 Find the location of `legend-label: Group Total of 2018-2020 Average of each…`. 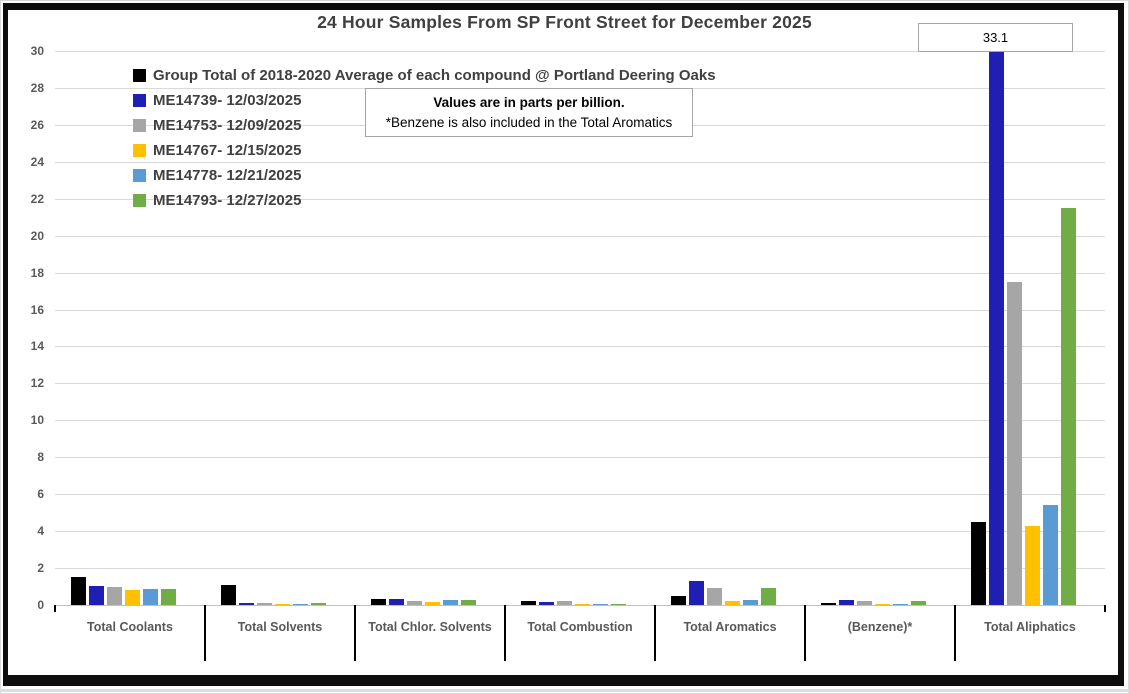

legend-label: Group Total of 2018-2020 Average of each… is located at coordinates (434, 75).